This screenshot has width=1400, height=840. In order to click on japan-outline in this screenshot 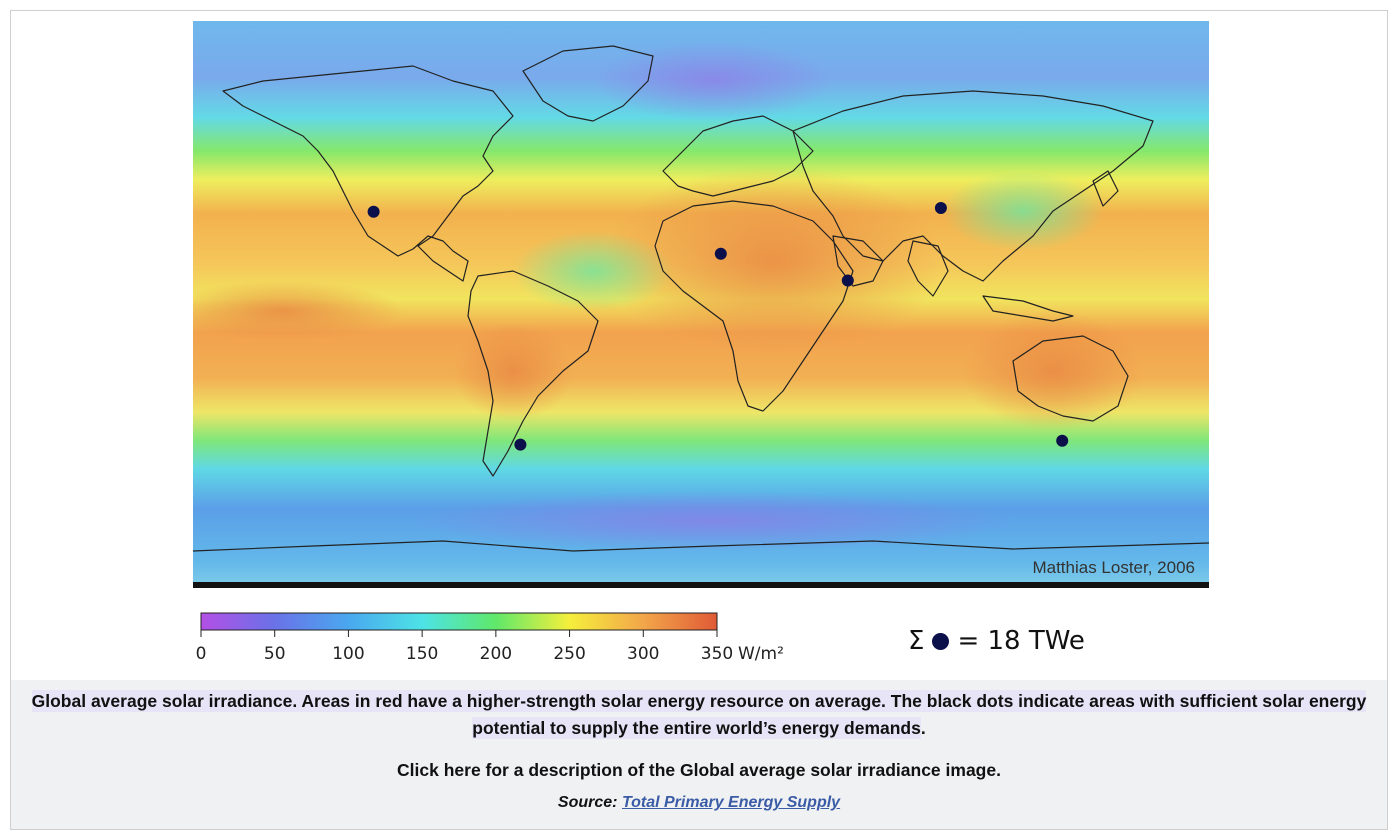, I will do `click(1105, 188)`.